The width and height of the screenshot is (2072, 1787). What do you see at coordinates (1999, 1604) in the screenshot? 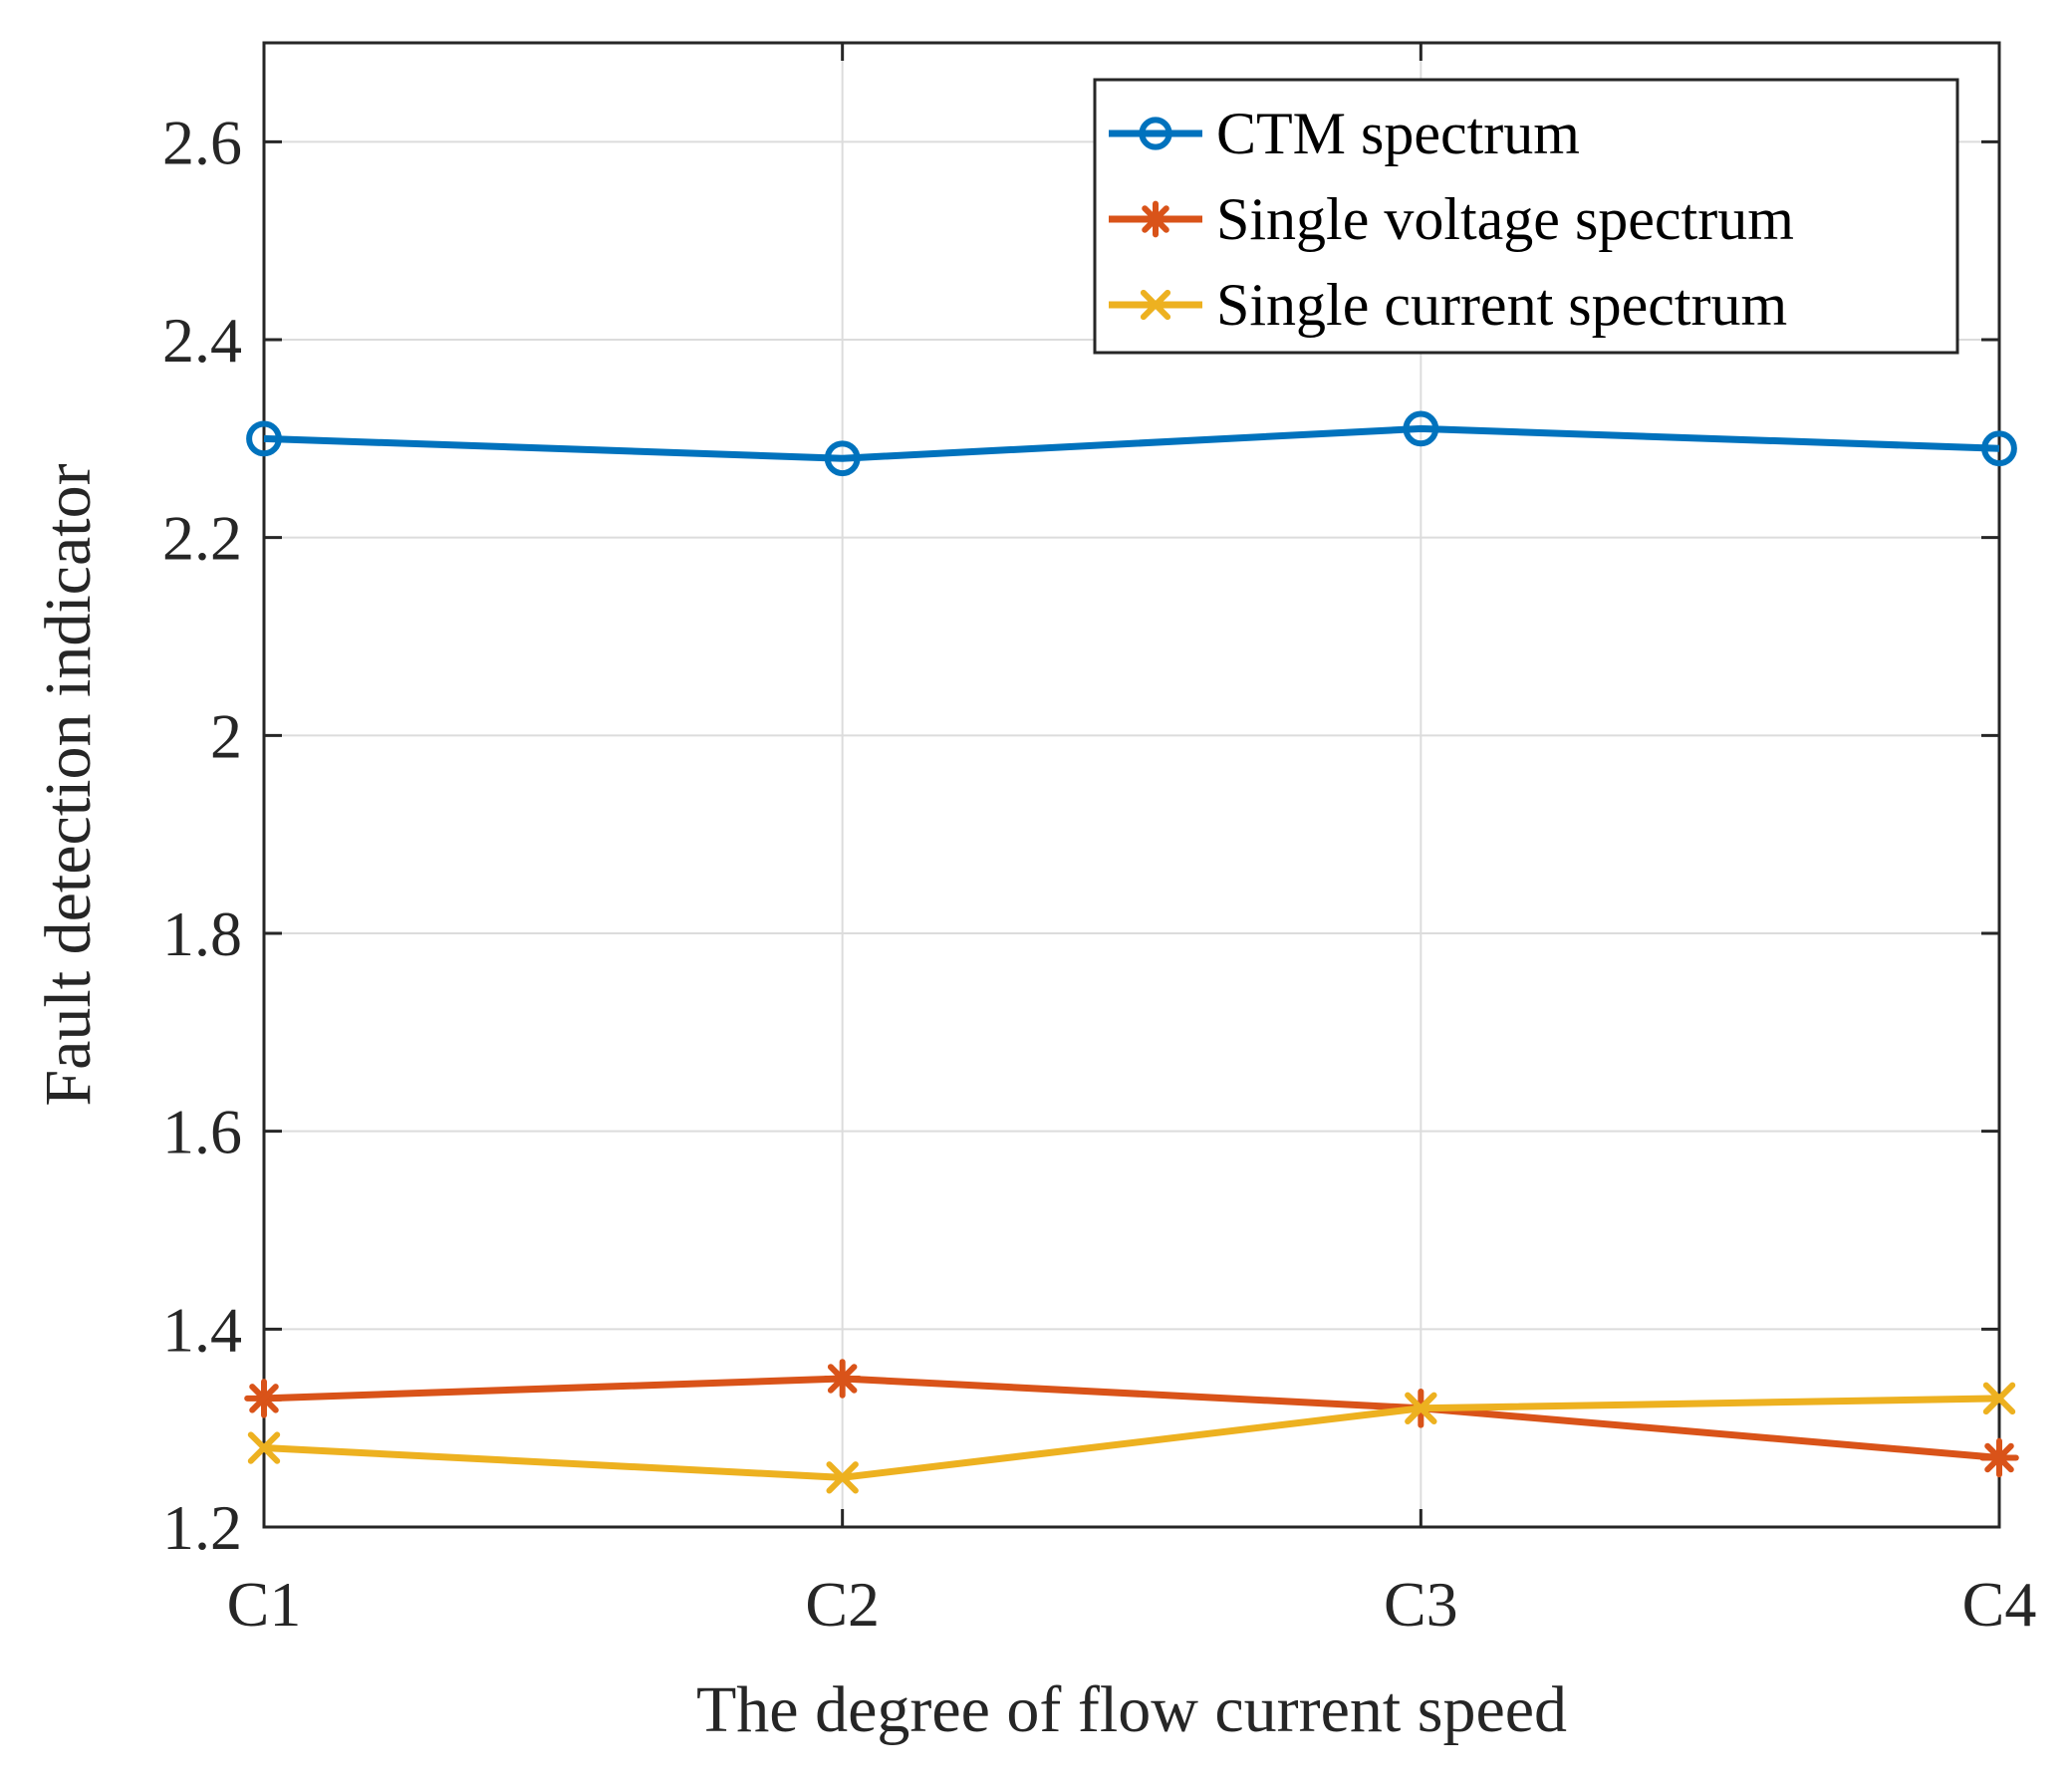
I see `x-tick-label: C4` at bounding box center [1999, 1604].